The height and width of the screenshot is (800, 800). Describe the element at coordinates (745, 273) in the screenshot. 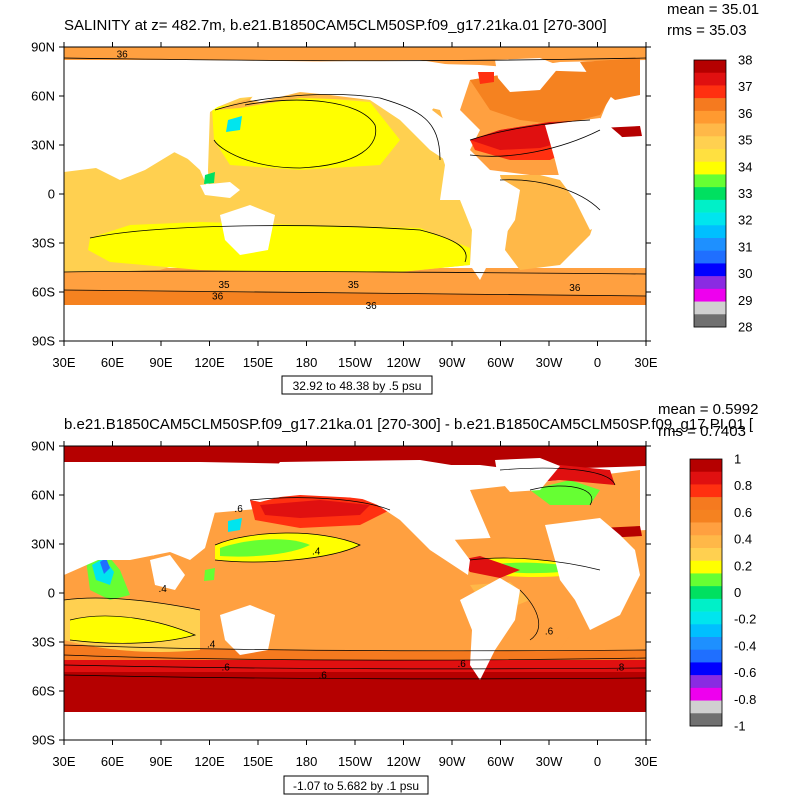

I see `colorbar-label: 30` at that location.